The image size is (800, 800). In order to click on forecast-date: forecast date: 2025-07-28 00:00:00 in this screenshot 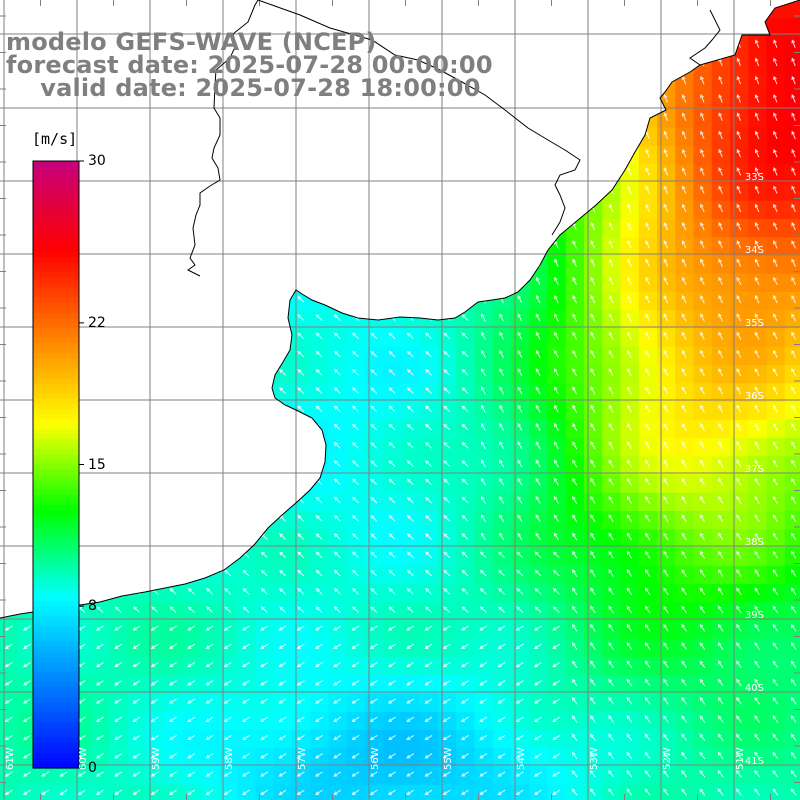, I will do `click(249, 65)`.